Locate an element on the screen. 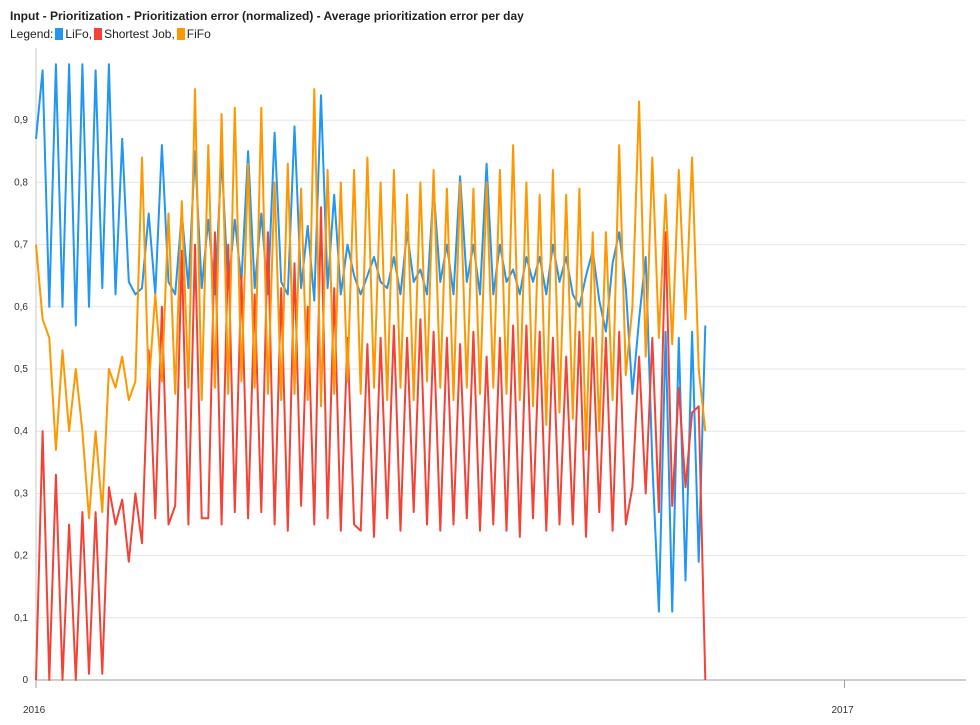 The height and width of the screenshot is (725, 980). x-tick-label: 2017 is located at coordinates (843, 710).